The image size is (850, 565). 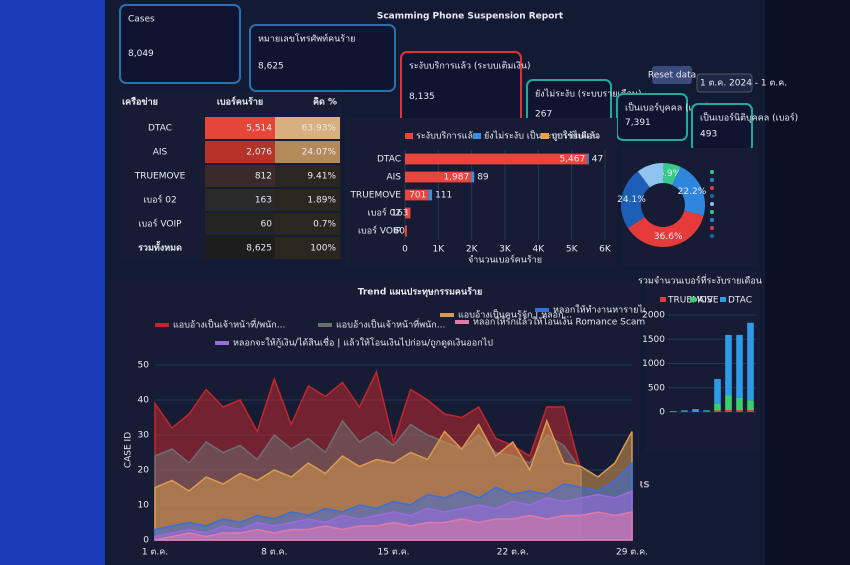 I want to click on table-cell: รวมทั้งหมด, so click(x=160, y=247).